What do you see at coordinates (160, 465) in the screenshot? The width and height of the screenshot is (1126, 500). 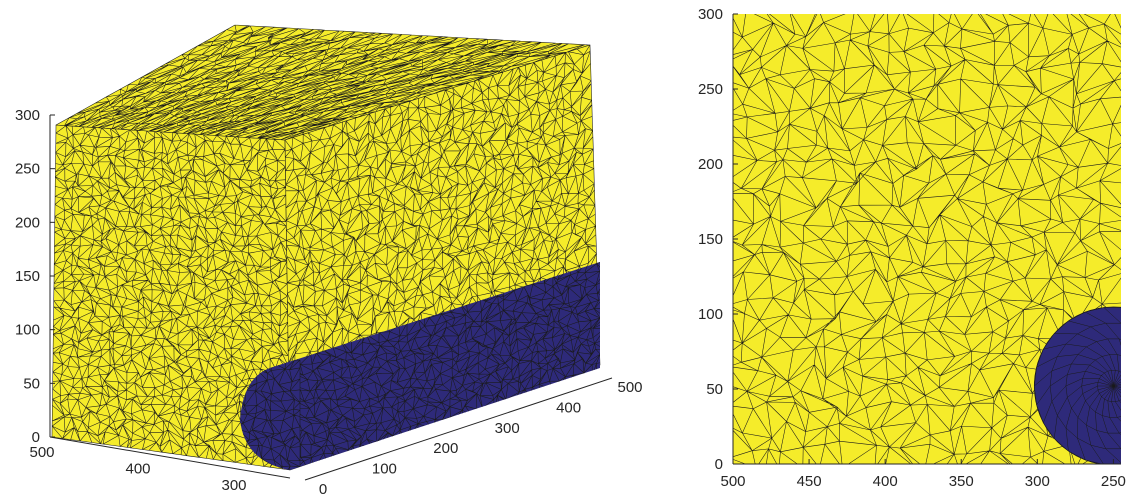 I see `x-axis-3d: 500 400 300` at bounding box center [160, 465].